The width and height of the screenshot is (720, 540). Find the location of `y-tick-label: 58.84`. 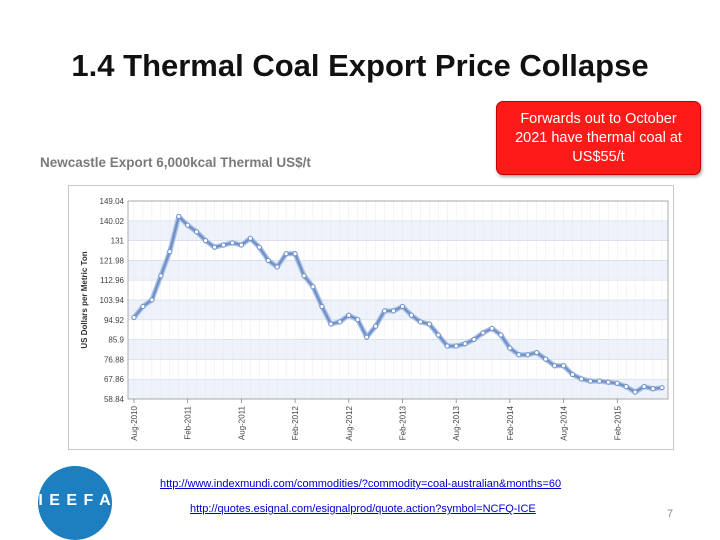

y-tick-label: 58.84 is located at coordinates (114, 399).